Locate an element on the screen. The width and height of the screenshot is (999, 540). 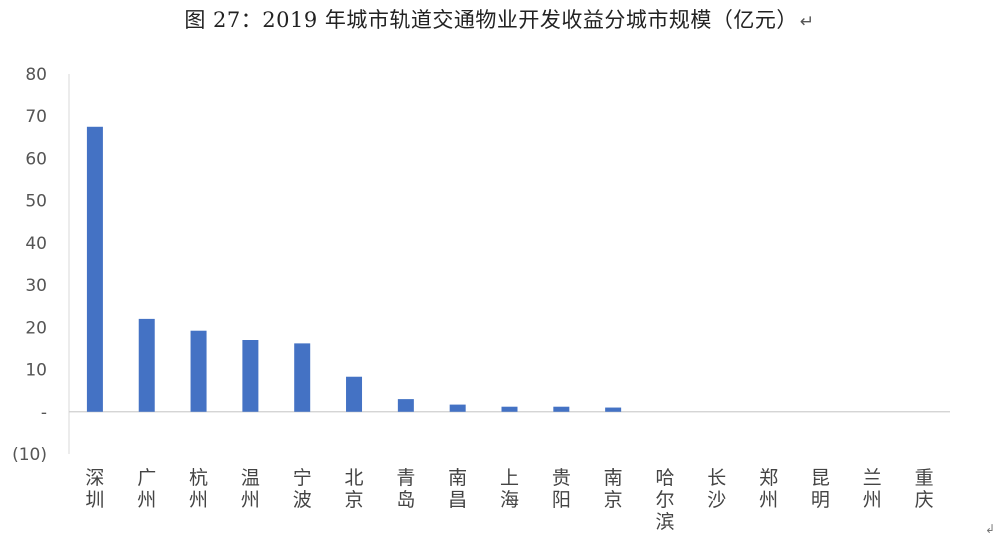
category-label-char: 沙 is located at coordinates (716, 500).